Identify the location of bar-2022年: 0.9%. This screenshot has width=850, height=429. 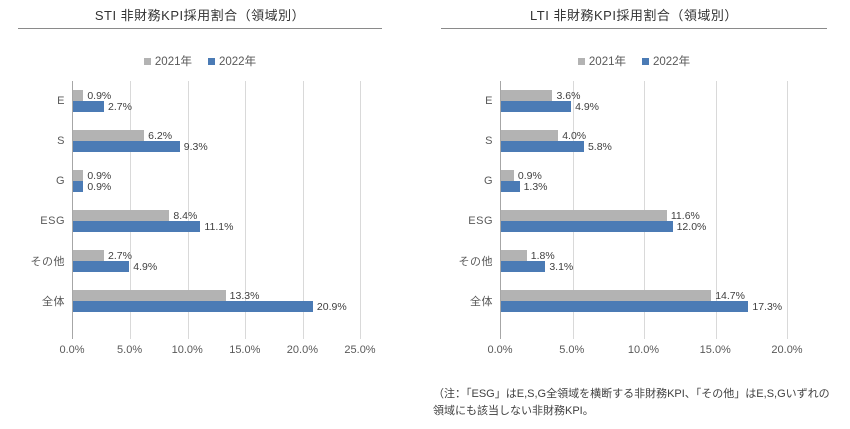
(92, 187).